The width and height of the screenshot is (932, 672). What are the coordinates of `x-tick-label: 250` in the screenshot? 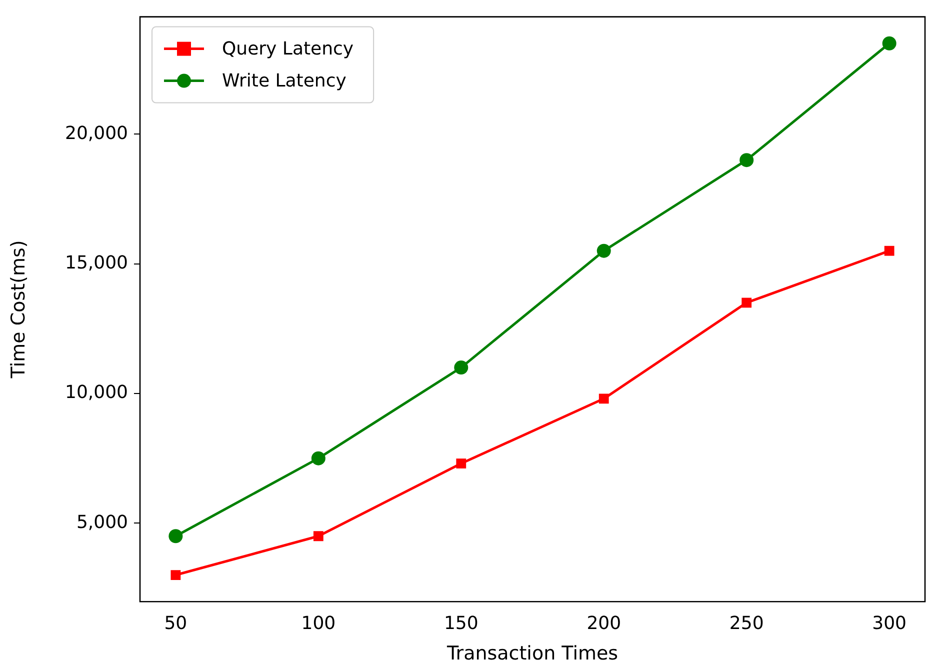 It's located at (746, 623).